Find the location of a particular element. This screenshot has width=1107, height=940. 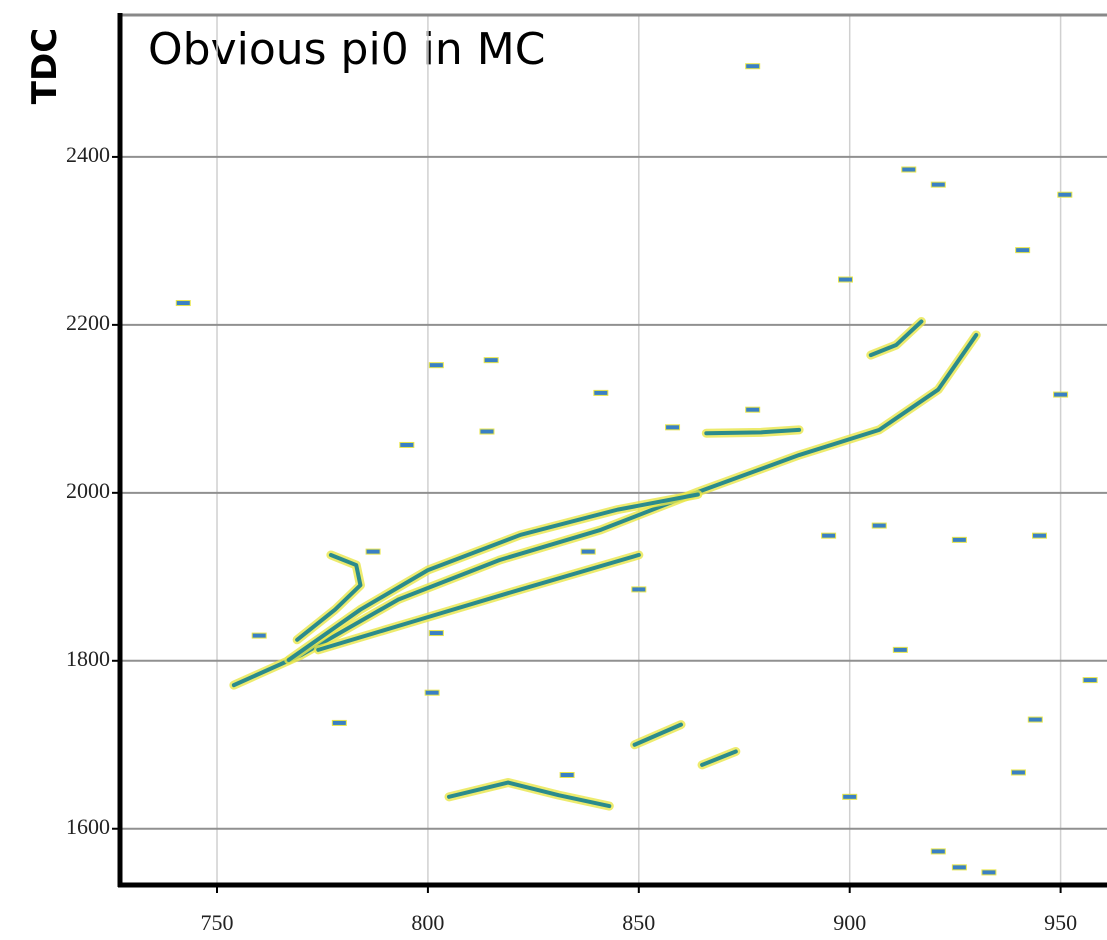

y-tick-label: 2000 is located at coordinates (88, 490).